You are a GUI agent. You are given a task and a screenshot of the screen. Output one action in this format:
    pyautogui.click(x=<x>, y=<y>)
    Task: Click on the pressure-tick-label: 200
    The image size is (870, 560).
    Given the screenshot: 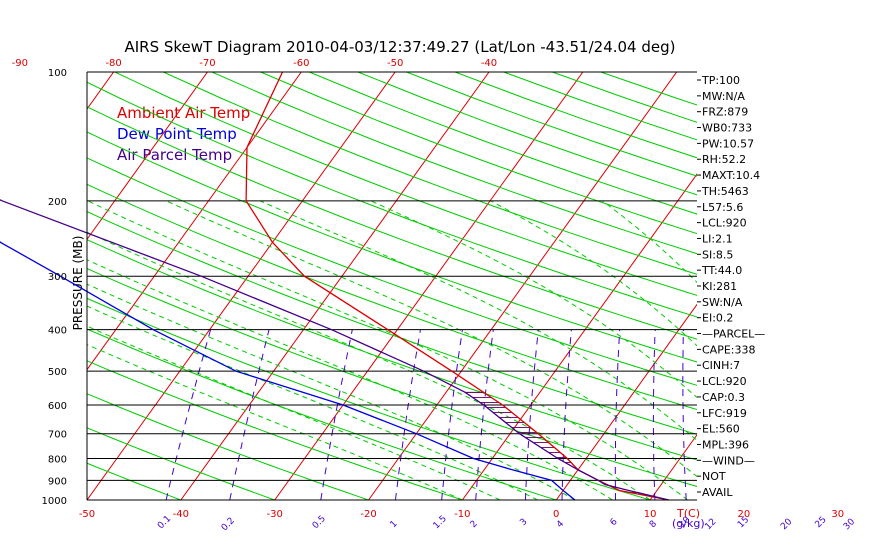 What is the action you would take?
    pyautogui.click(x=57, y=202)
    